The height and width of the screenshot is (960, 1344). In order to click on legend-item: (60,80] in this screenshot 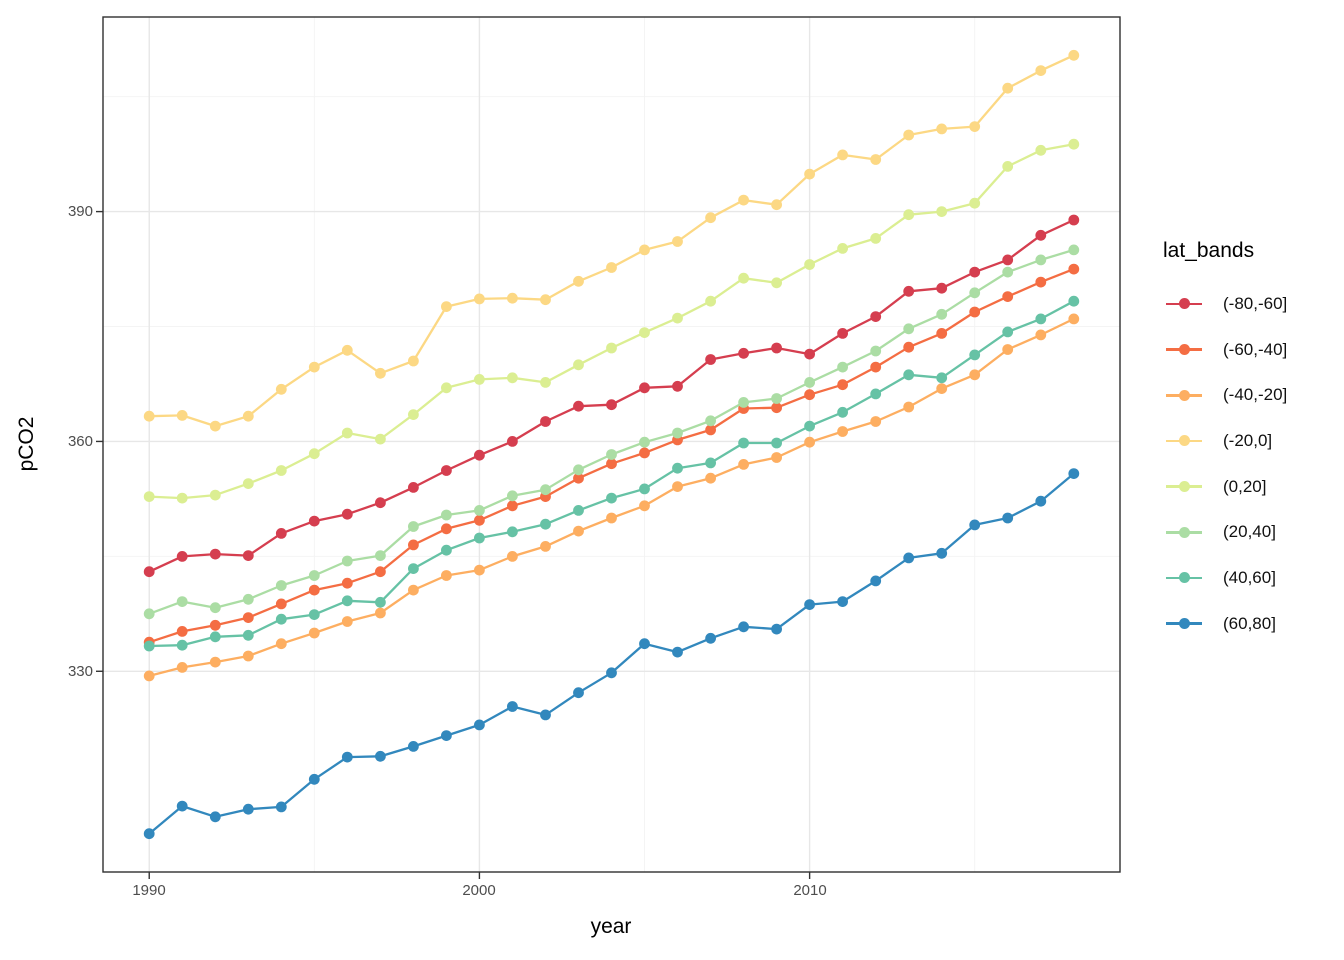, I will do `click(1226, 624)`.